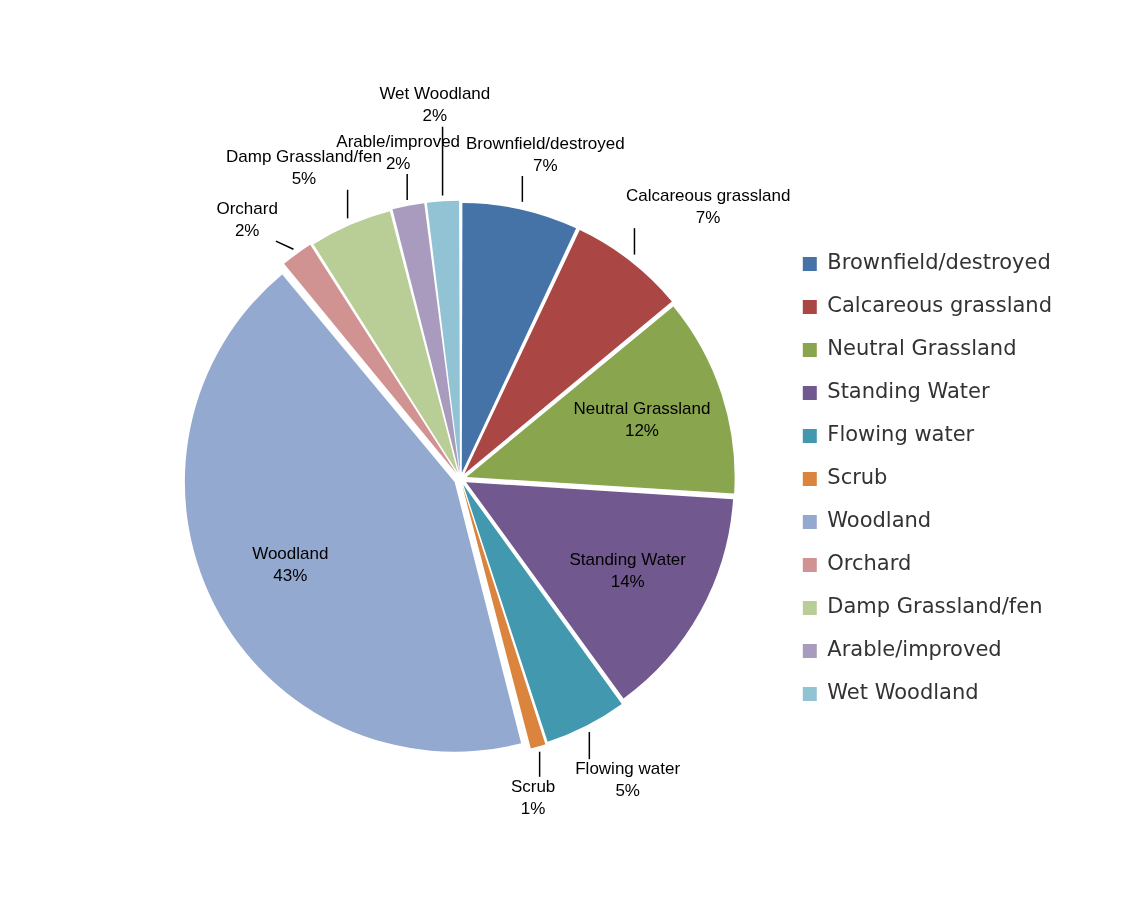 This screenshot has width=1132, height=898. Describe the element at coordinates (247, 208) in the screenshot. I see `slice-label: Orchard` at that location.